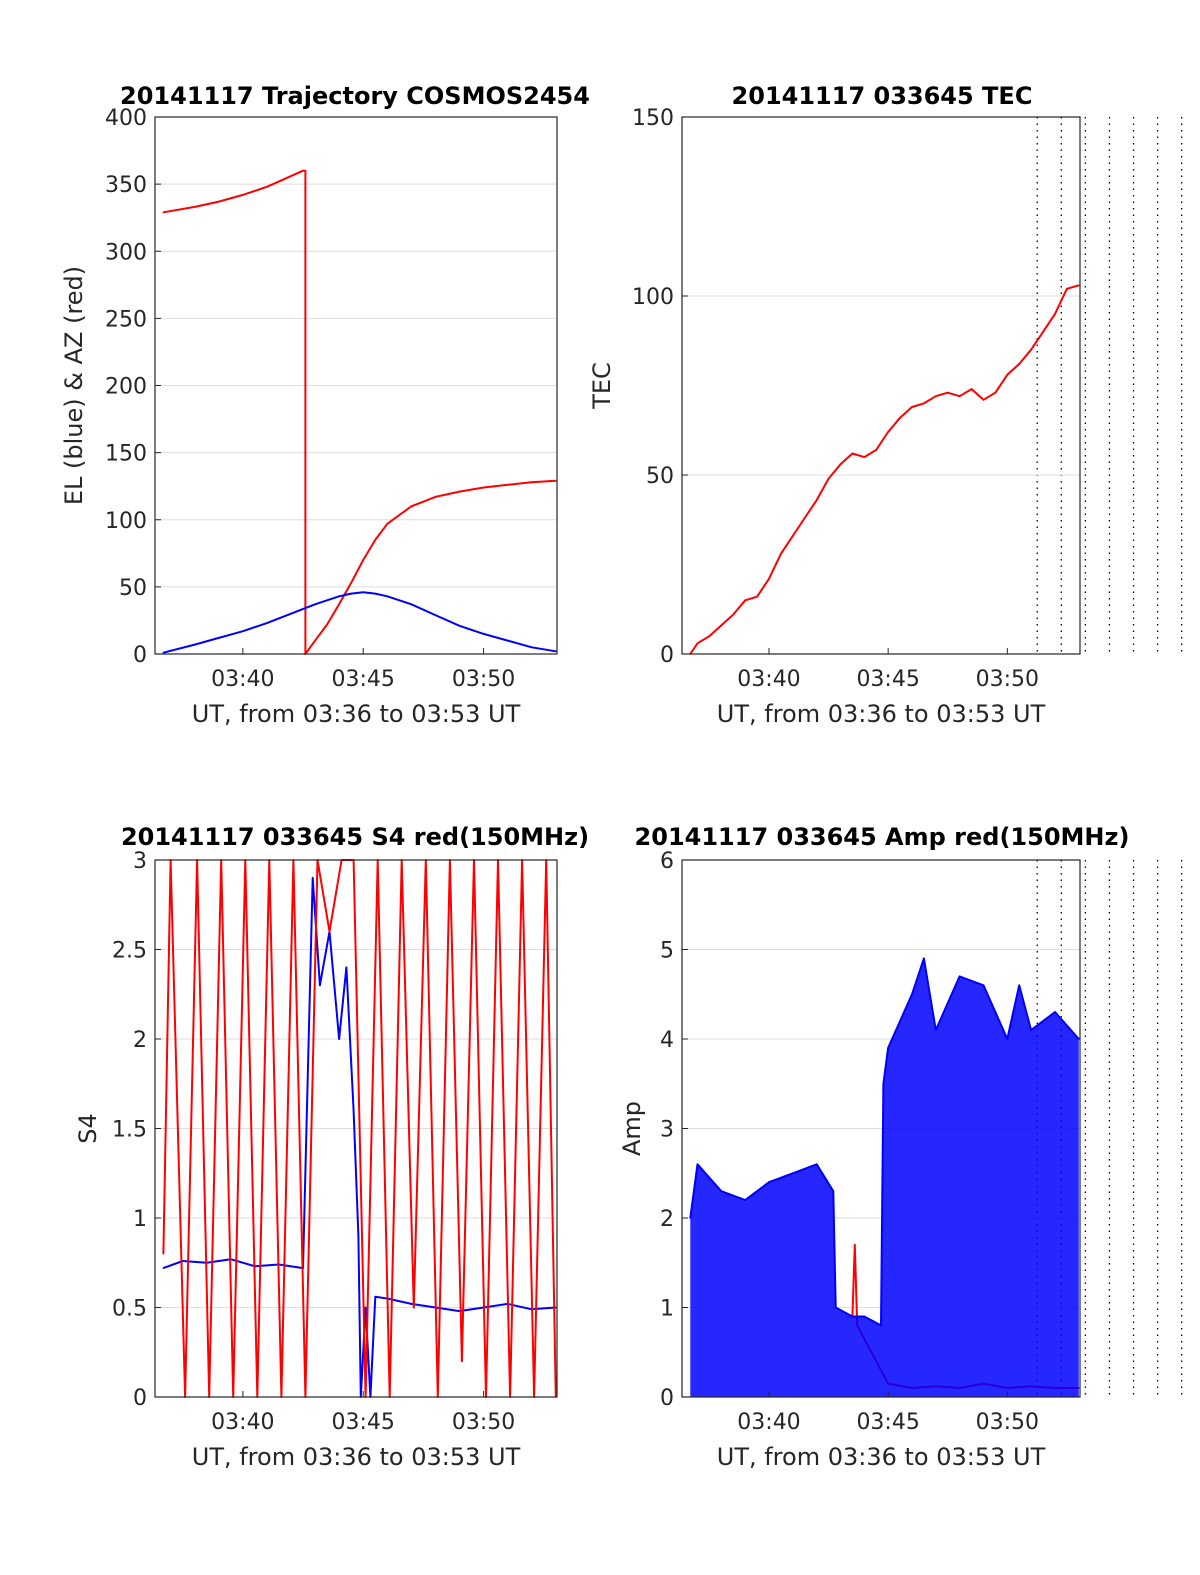  Describe the element at coordinates (126, 185) in the screenshot. I see `y-tick-label: 350` at that location.